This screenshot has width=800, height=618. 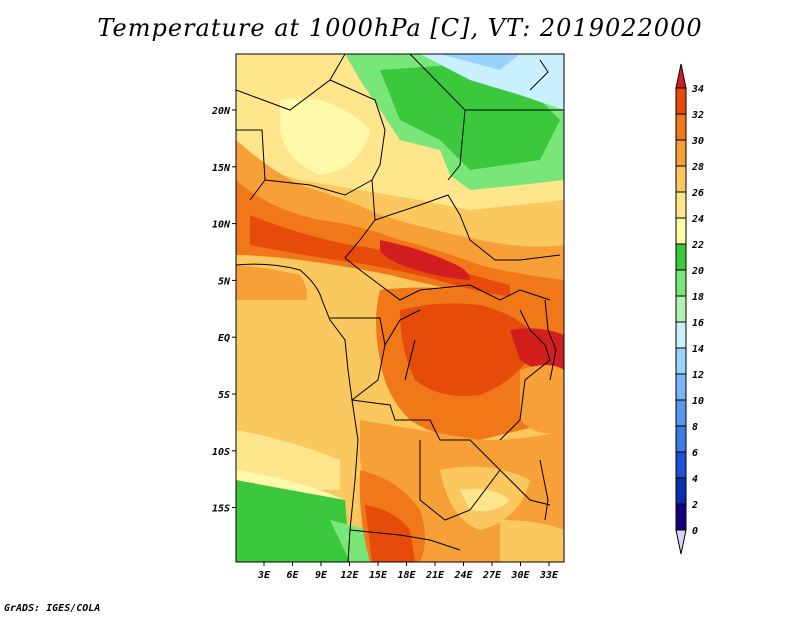 What do you see at coordinates (681, 76) in the screenshot?
I see `colorbar-max-triangle` at bounding box center [681, 76].